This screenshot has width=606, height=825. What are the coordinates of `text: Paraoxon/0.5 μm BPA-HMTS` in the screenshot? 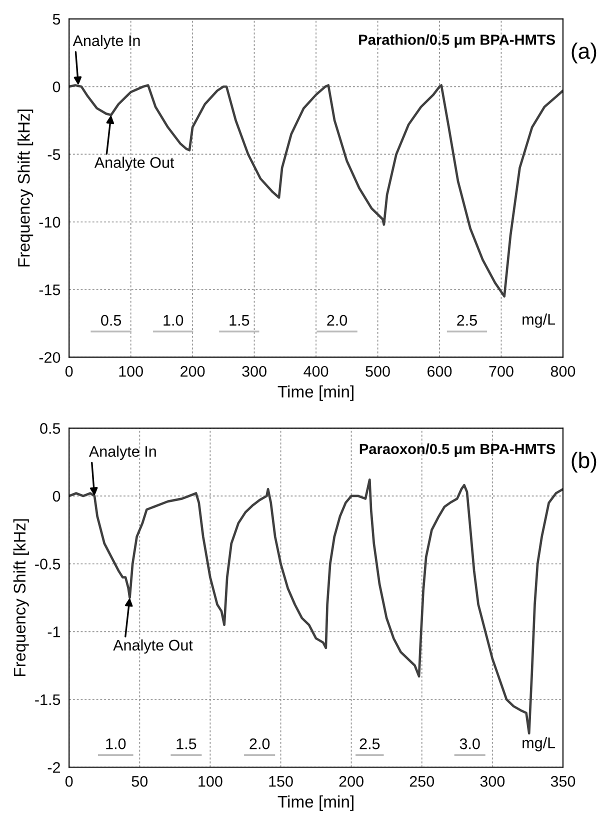 It's located at (457, 450).